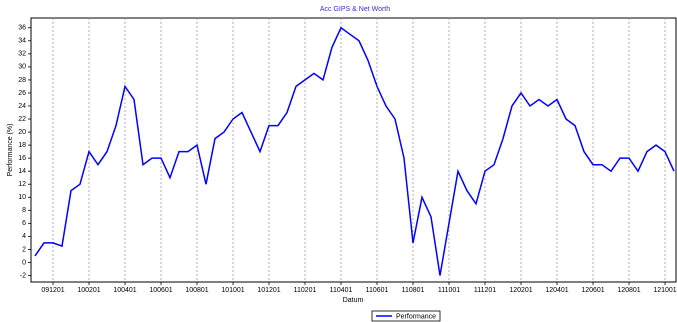 The width and height of the screenshot is (677, 322). I want to click on y-tick-label: 36, so click(22, 28).